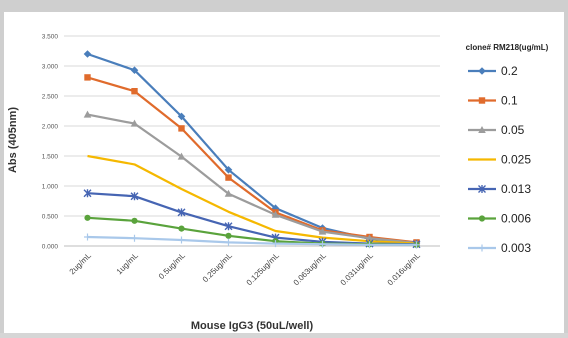 The width and height of the screenshot is (568, 338). Describe the element at coordinates (509, 101) in the screenshot. I see `legend-label: 0.1` at that location.